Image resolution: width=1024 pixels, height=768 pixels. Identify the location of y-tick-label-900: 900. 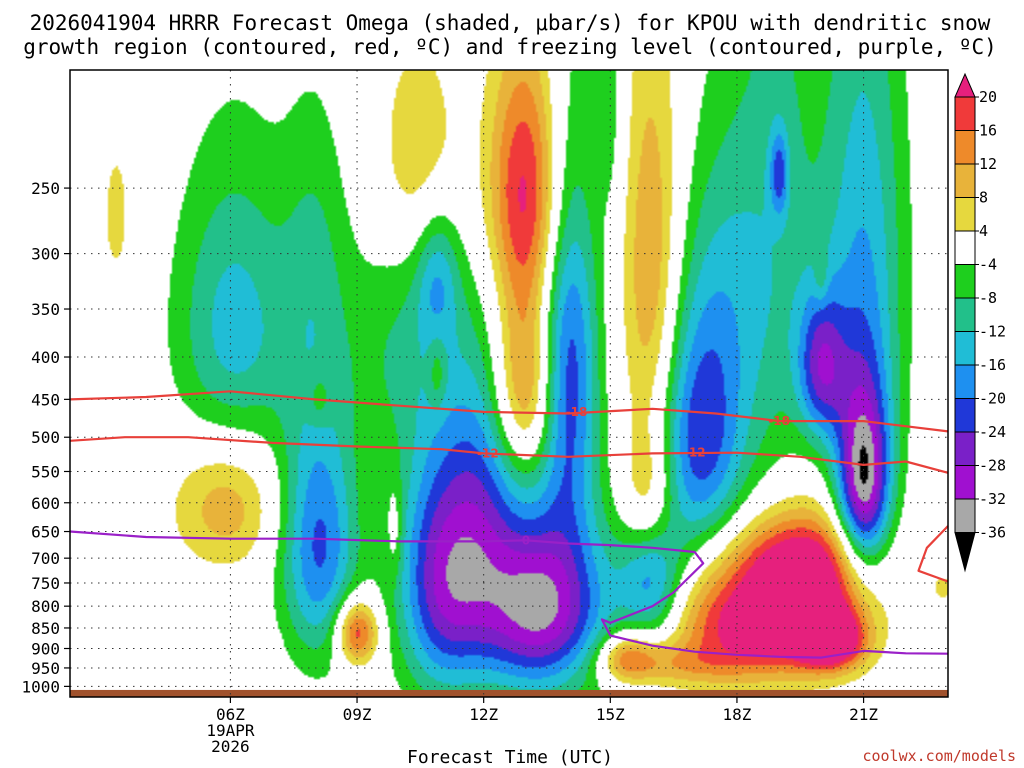
(45, 649).